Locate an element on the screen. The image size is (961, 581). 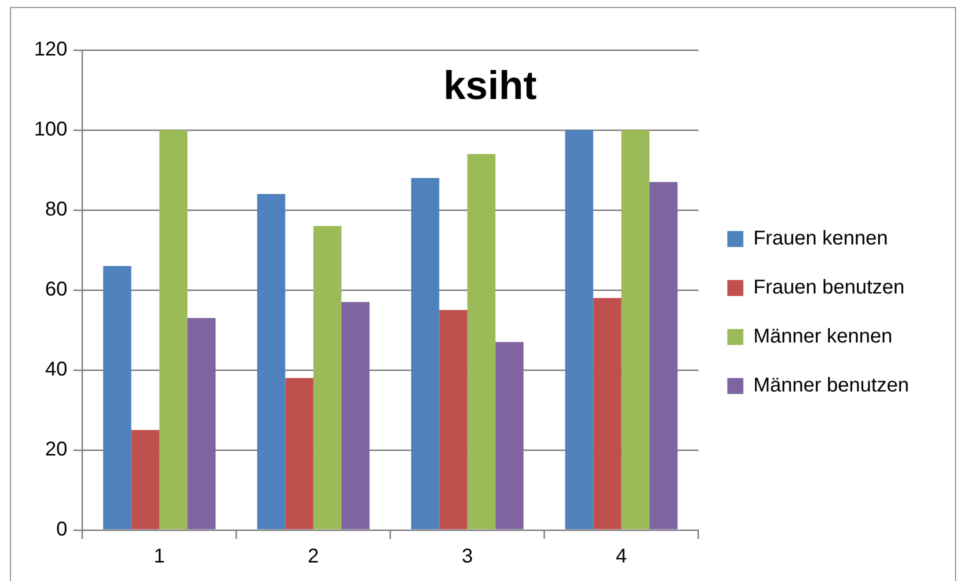
y-tick-label: 100 is located at coordinates (51, 129).